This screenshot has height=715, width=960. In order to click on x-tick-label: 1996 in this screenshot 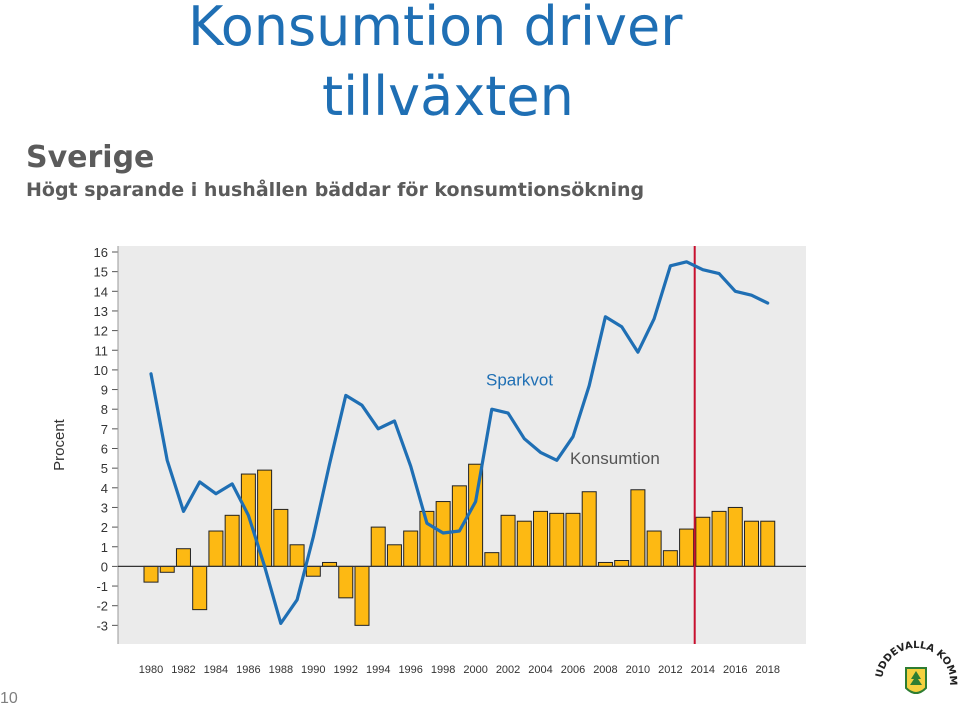, I will do `click(410, 670)`.